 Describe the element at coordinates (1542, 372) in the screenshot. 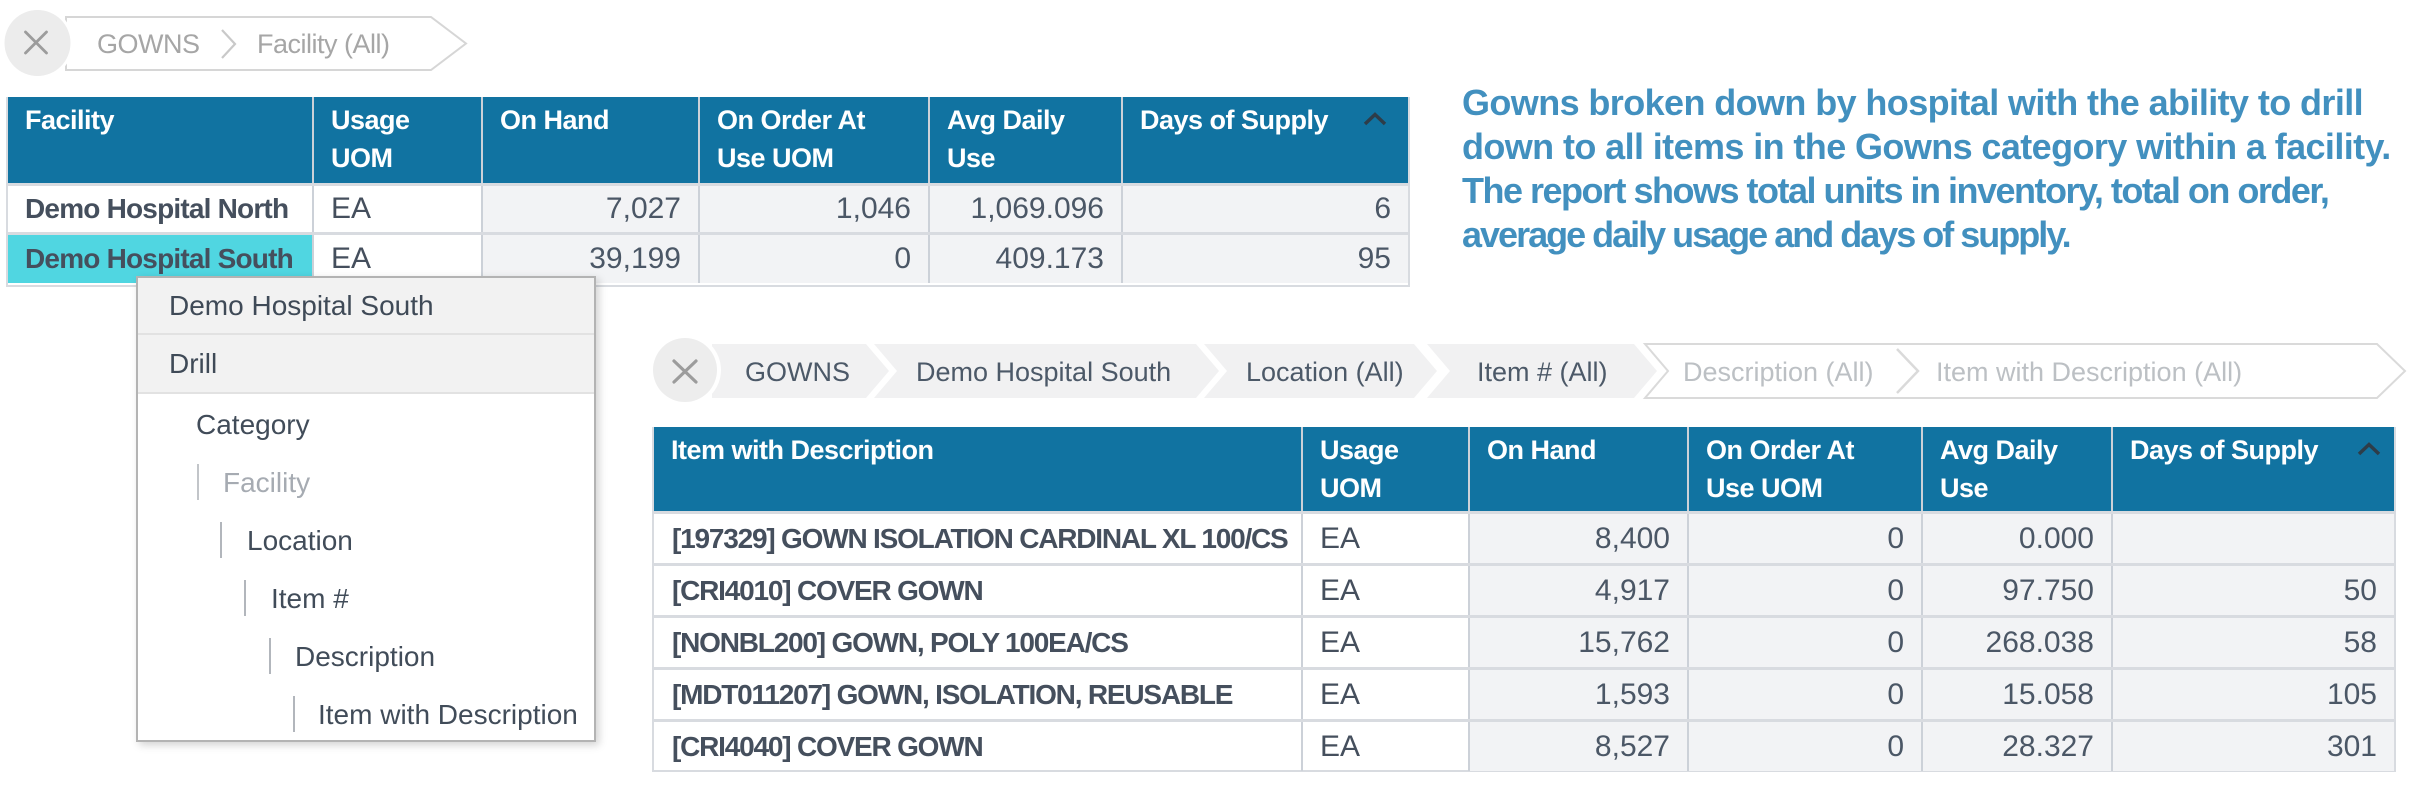

I see `svg-text: Item # (All)` at that location.